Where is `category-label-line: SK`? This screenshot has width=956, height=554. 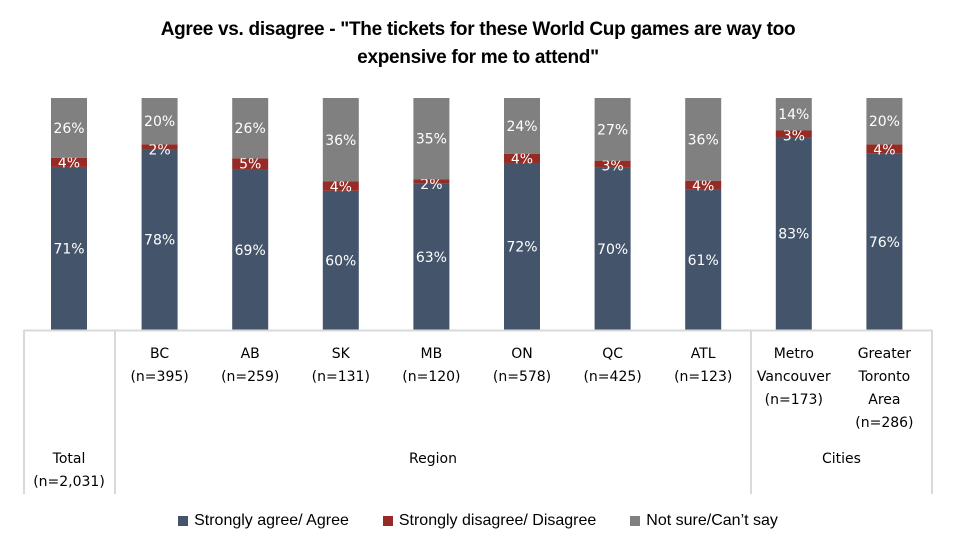
category-label-line: SK is located at coordinates (340, 354).